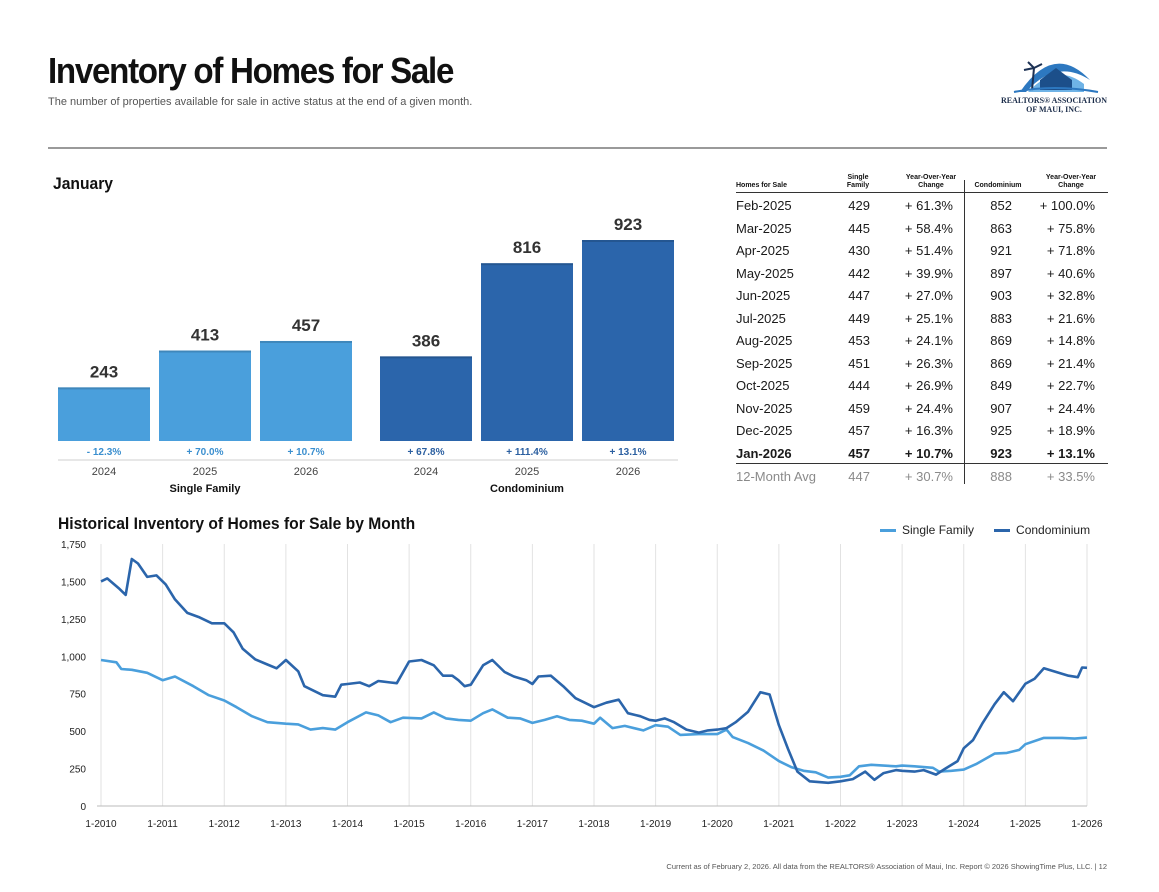 This screenshot has height=892, width=1159. Describe the element at coordinates (922, 407) in the screenshot. I see `table-row: Nov-2025 459 + 24.4% 907 + 24.4%` at that location.